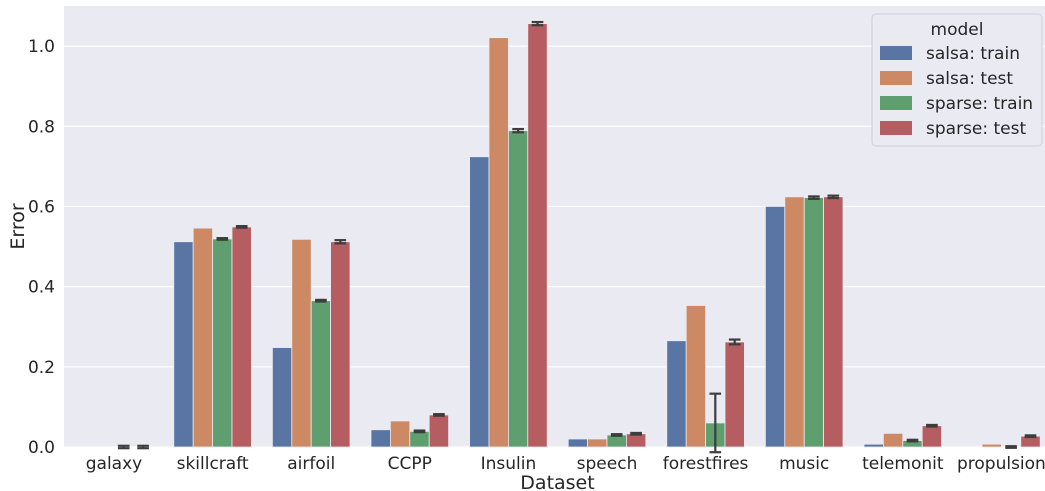 Image resolution: width=1045 pixels, height=491 pixels. I want to click on y-tick-label: 0.2, so click(41, 368).